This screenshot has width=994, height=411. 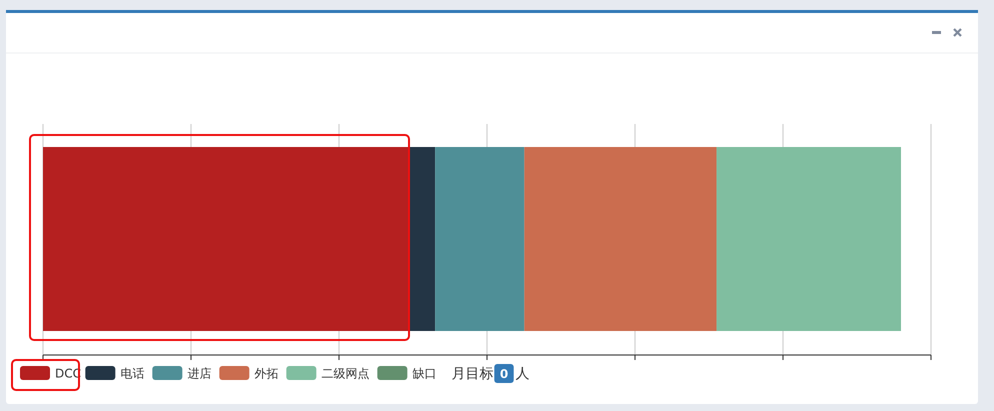 I want to click on text: 0, so click(x=504, y=374).